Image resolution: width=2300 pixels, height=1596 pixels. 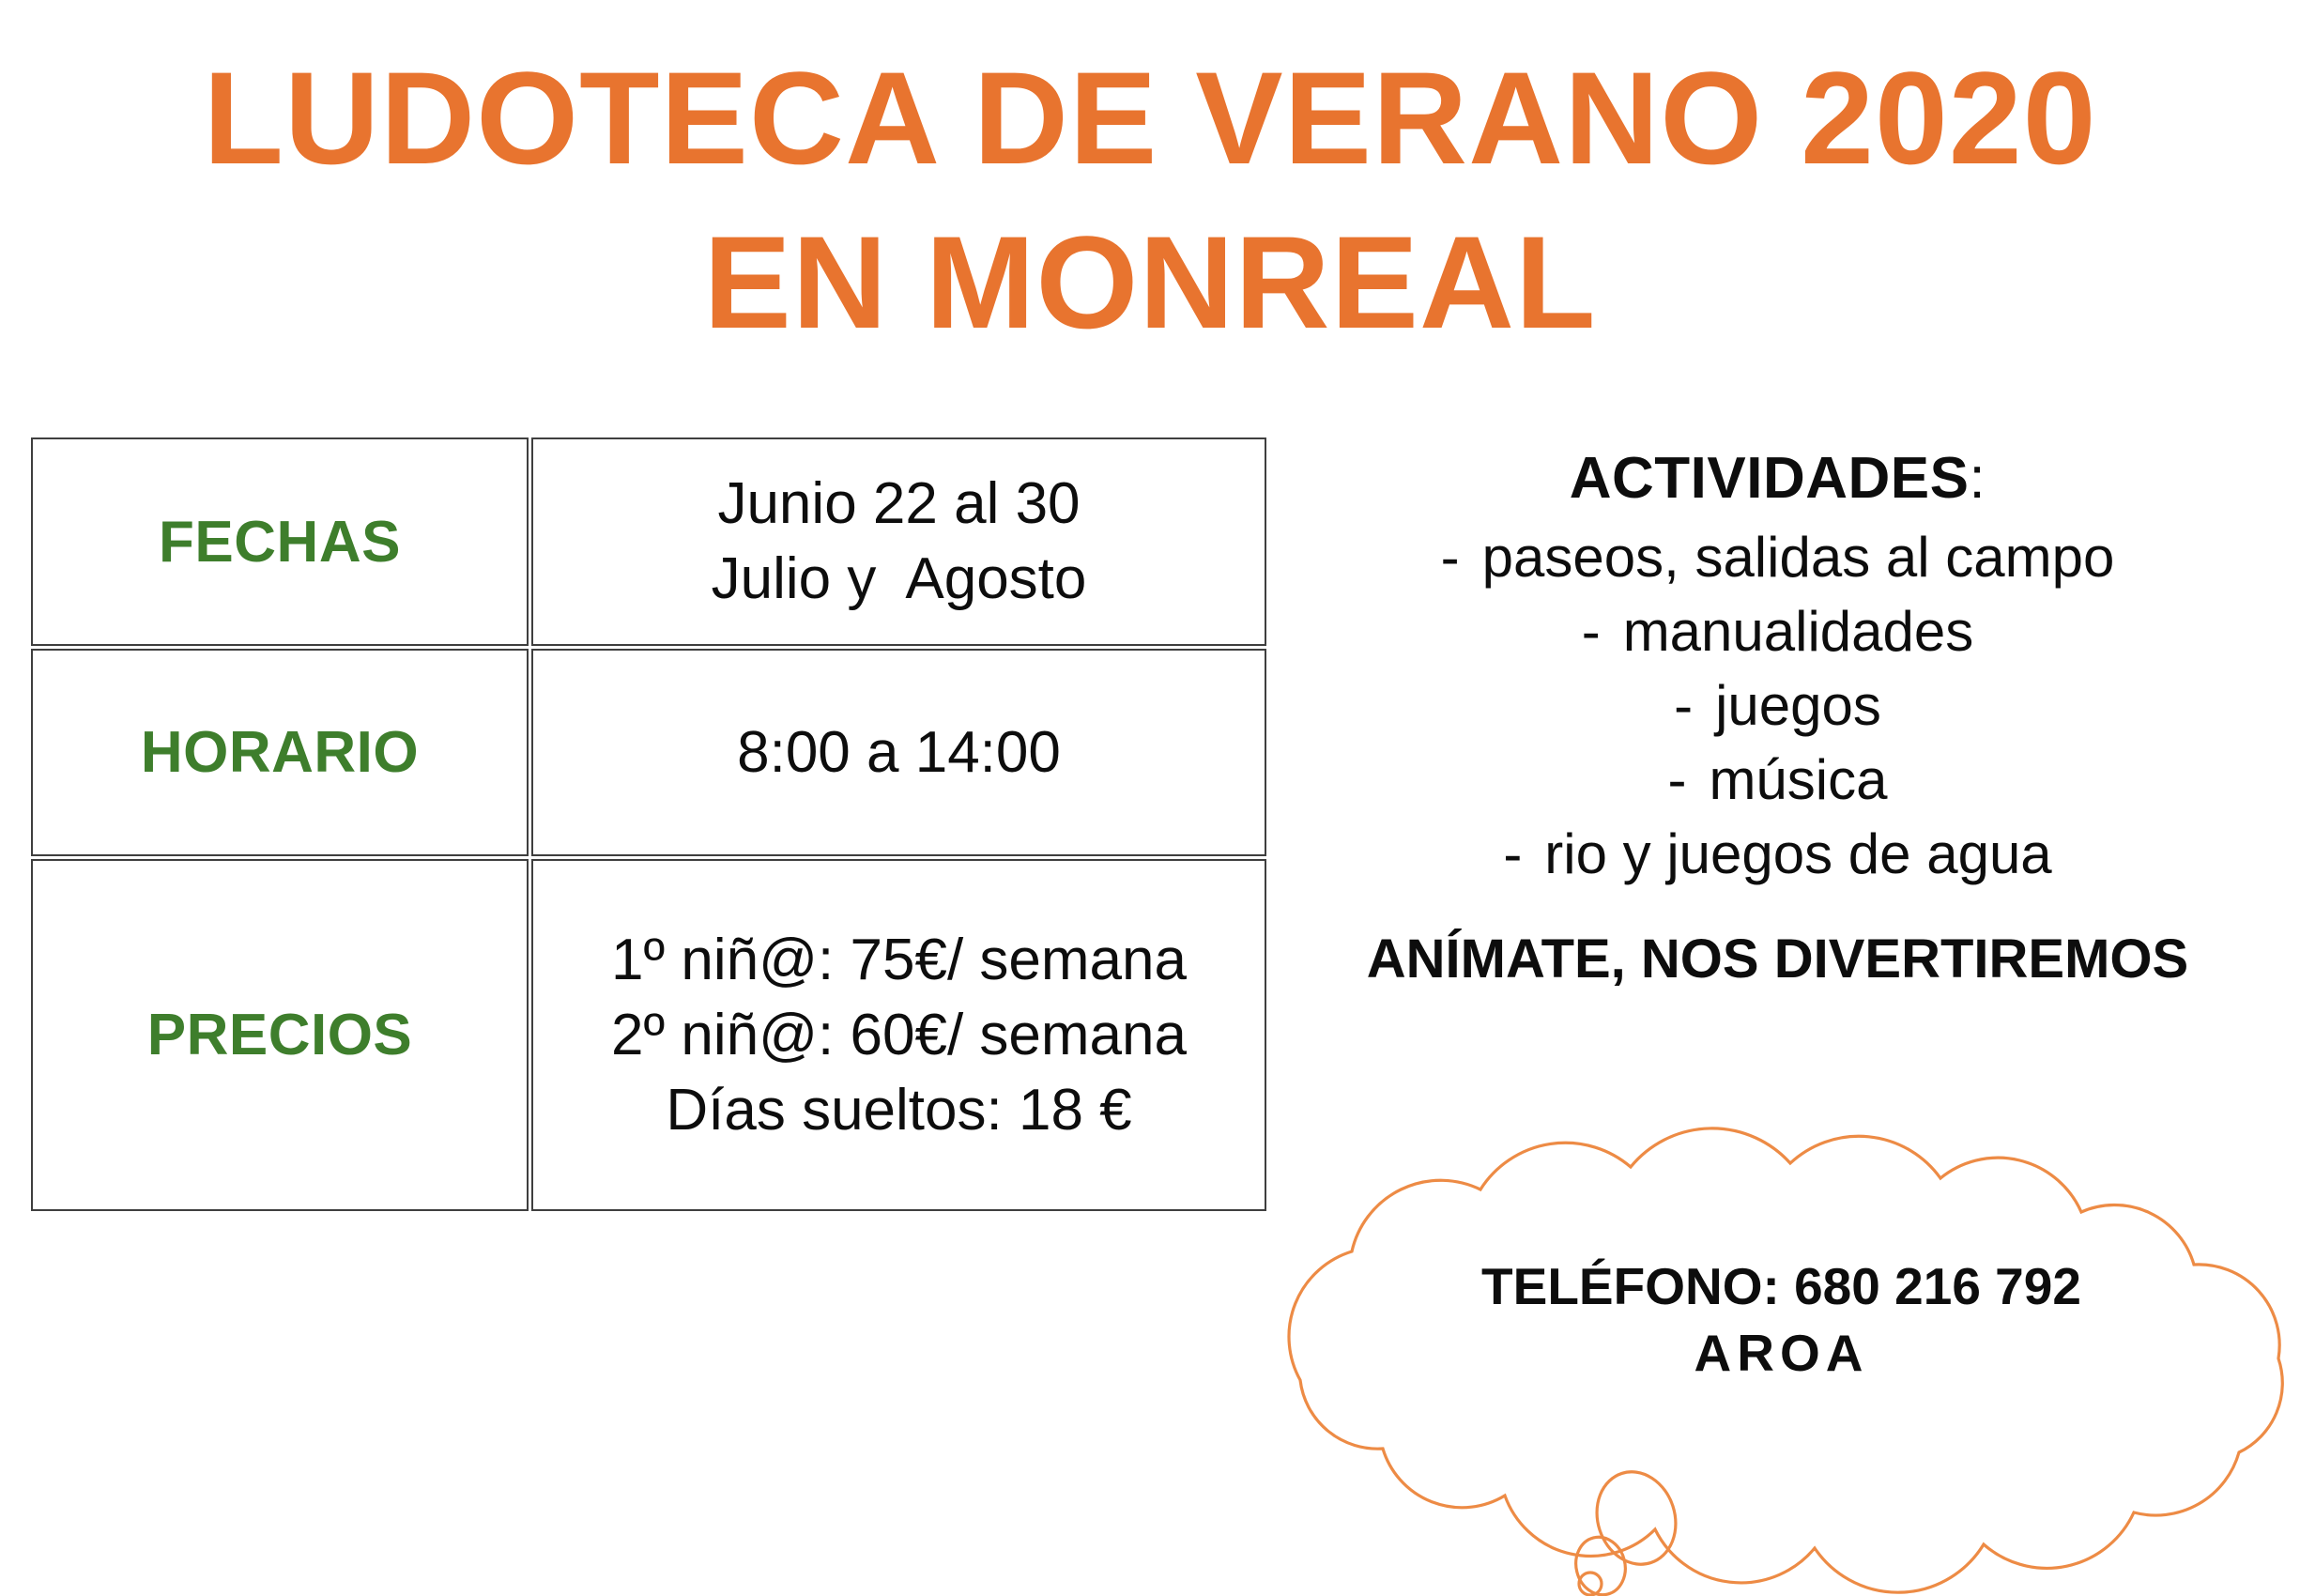 I want to click on activity-text: rio y juegos de agua, so click(x=1798, y=854).